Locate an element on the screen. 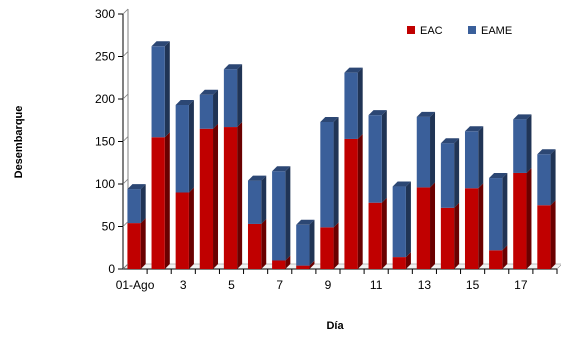 Image resolution: width=561 pixels, height=341 pixels. x-tick-label: 13 is located at coordinates (425, 285).